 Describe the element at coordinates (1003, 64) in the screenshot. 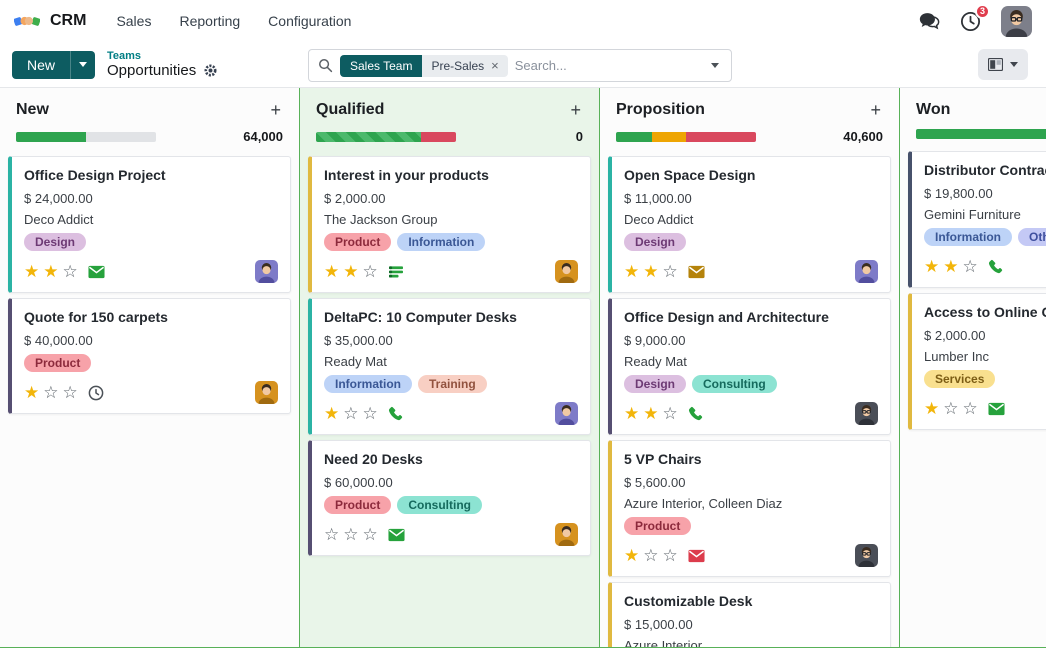

I see `view-switcher-button` at that location.